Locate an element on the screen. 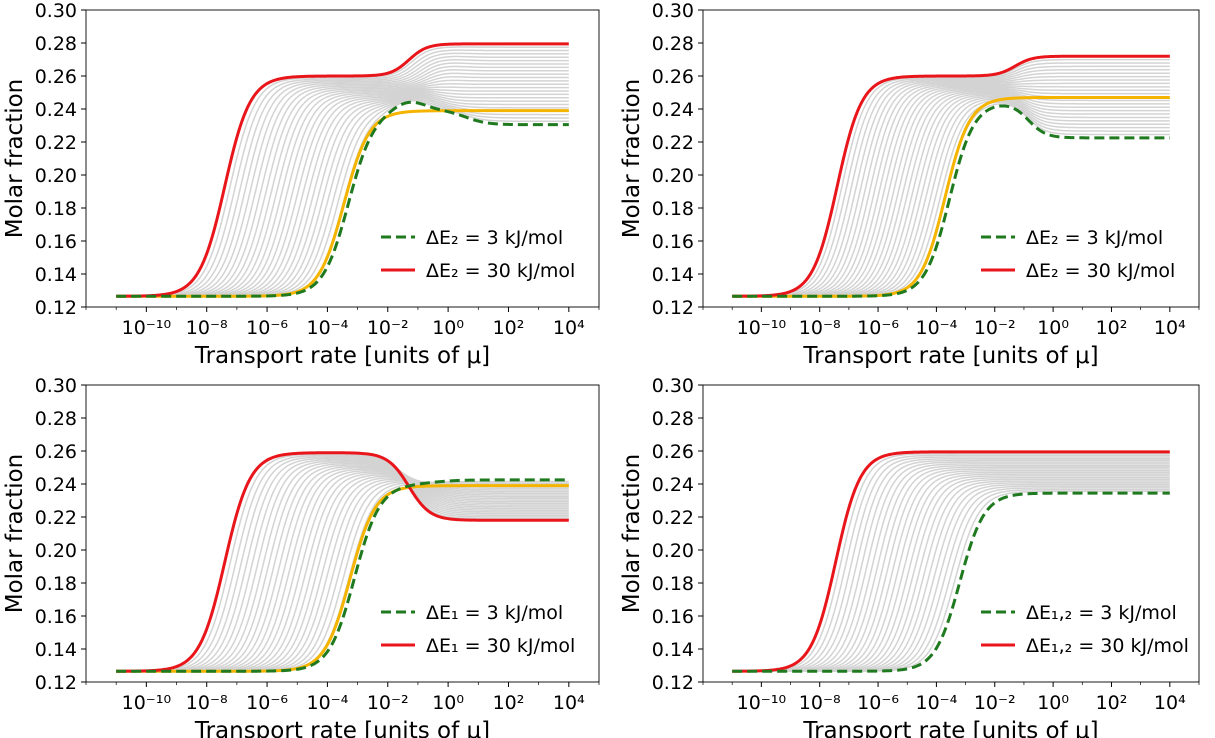 This screenshot has height=738, width=1215. legend-label: ΔE₁ = 3 kJ/mol is located at coordinates (494, 613).